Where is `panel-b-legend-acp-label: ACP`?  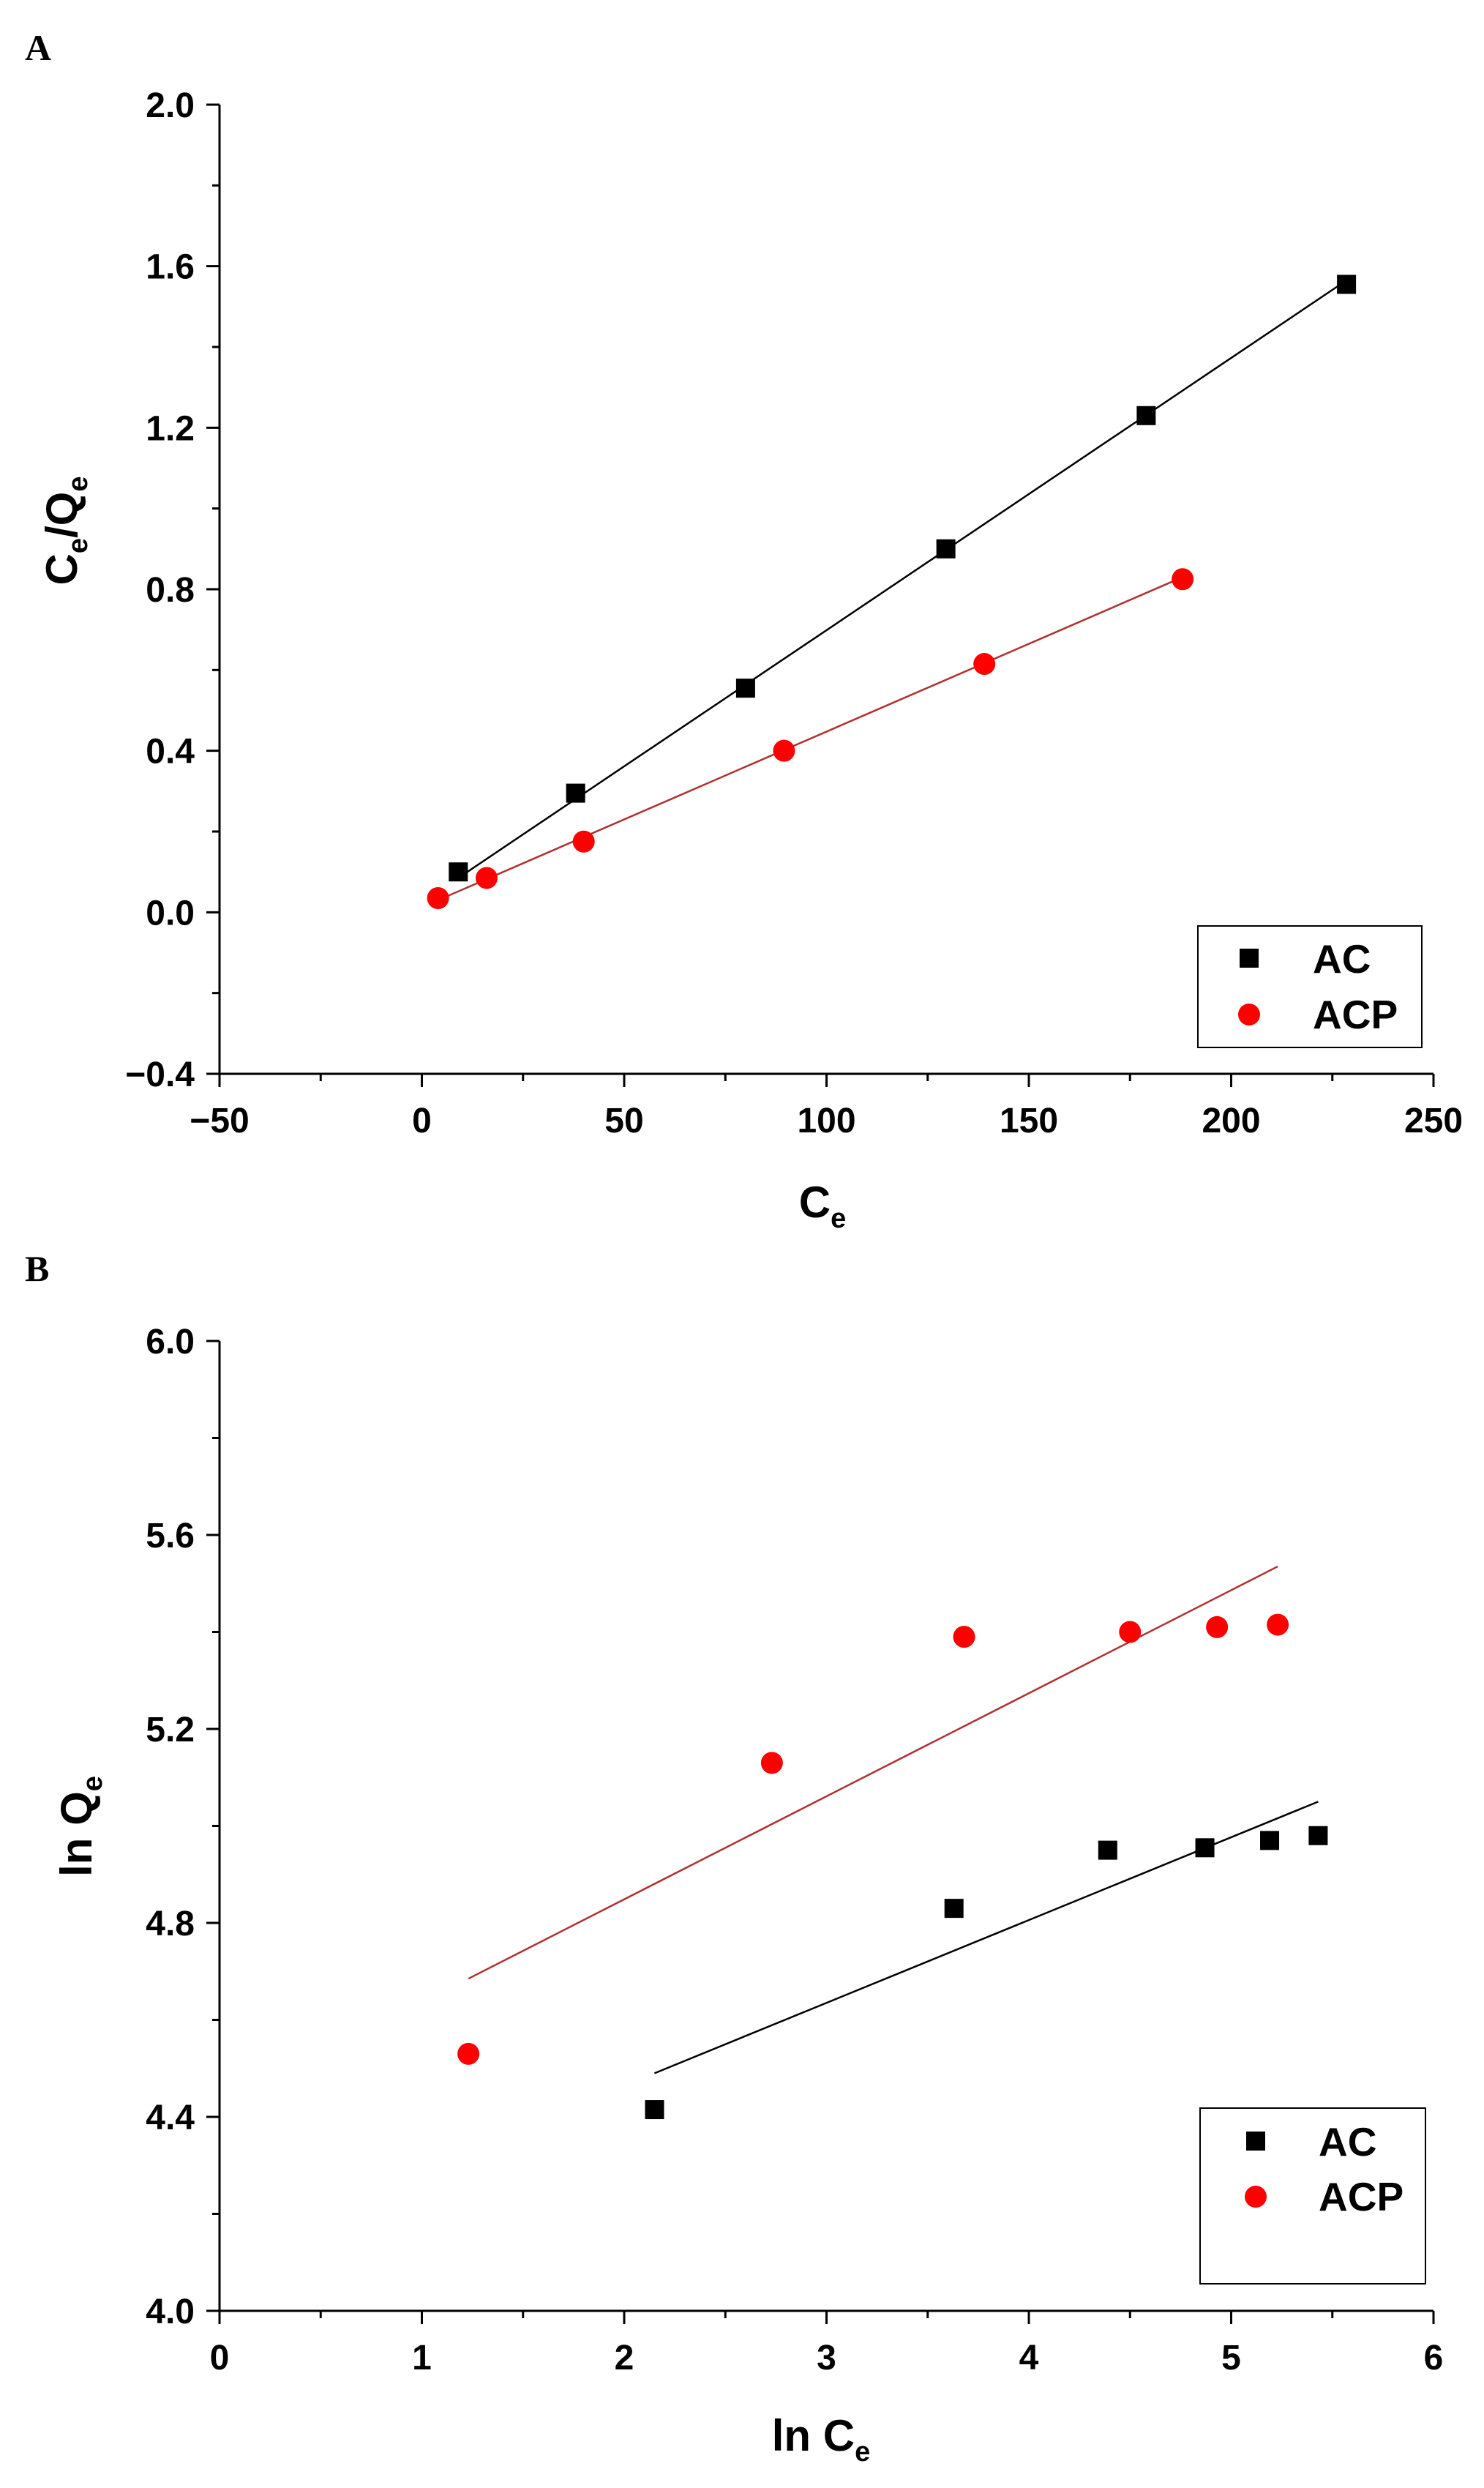
panel-b-legend-acp-label: ACP is located at coordinates (1361, 2196).